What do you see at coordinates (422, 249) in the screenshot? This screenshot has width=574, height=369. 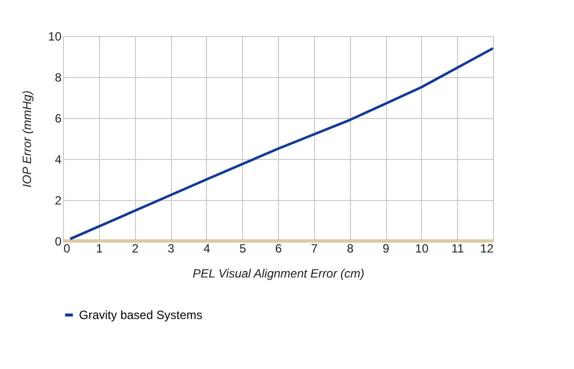 I see `x-tick-label: 10` at bounding box center [422, 249].